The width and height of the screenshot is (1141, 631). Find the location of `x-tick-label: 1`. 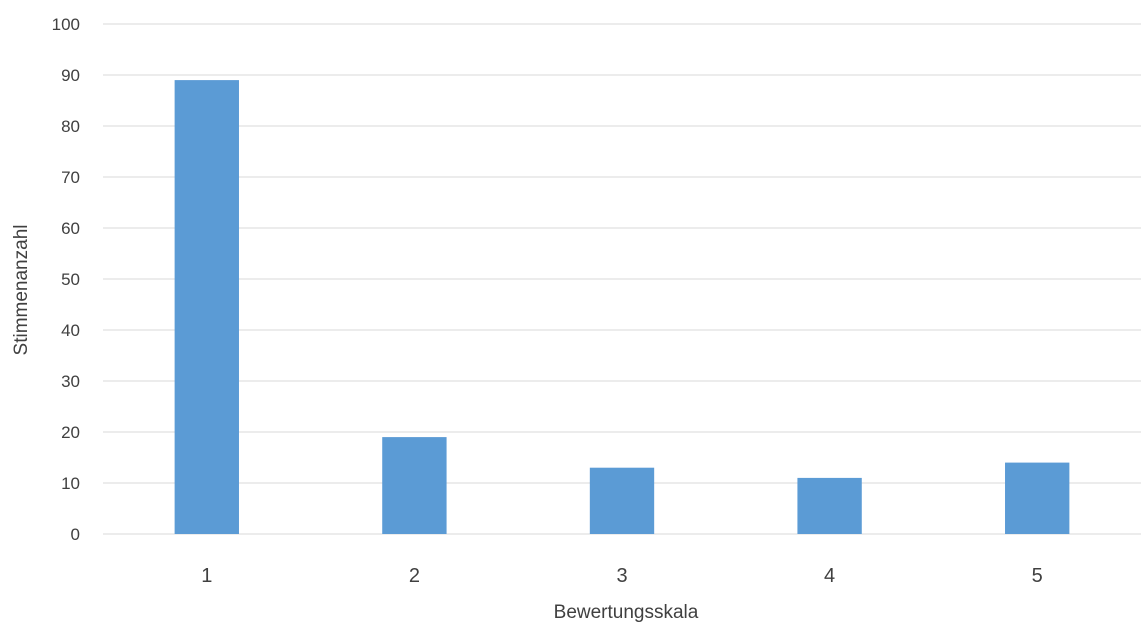

x-tick-label: 1 is located at coordinates (206, 576).